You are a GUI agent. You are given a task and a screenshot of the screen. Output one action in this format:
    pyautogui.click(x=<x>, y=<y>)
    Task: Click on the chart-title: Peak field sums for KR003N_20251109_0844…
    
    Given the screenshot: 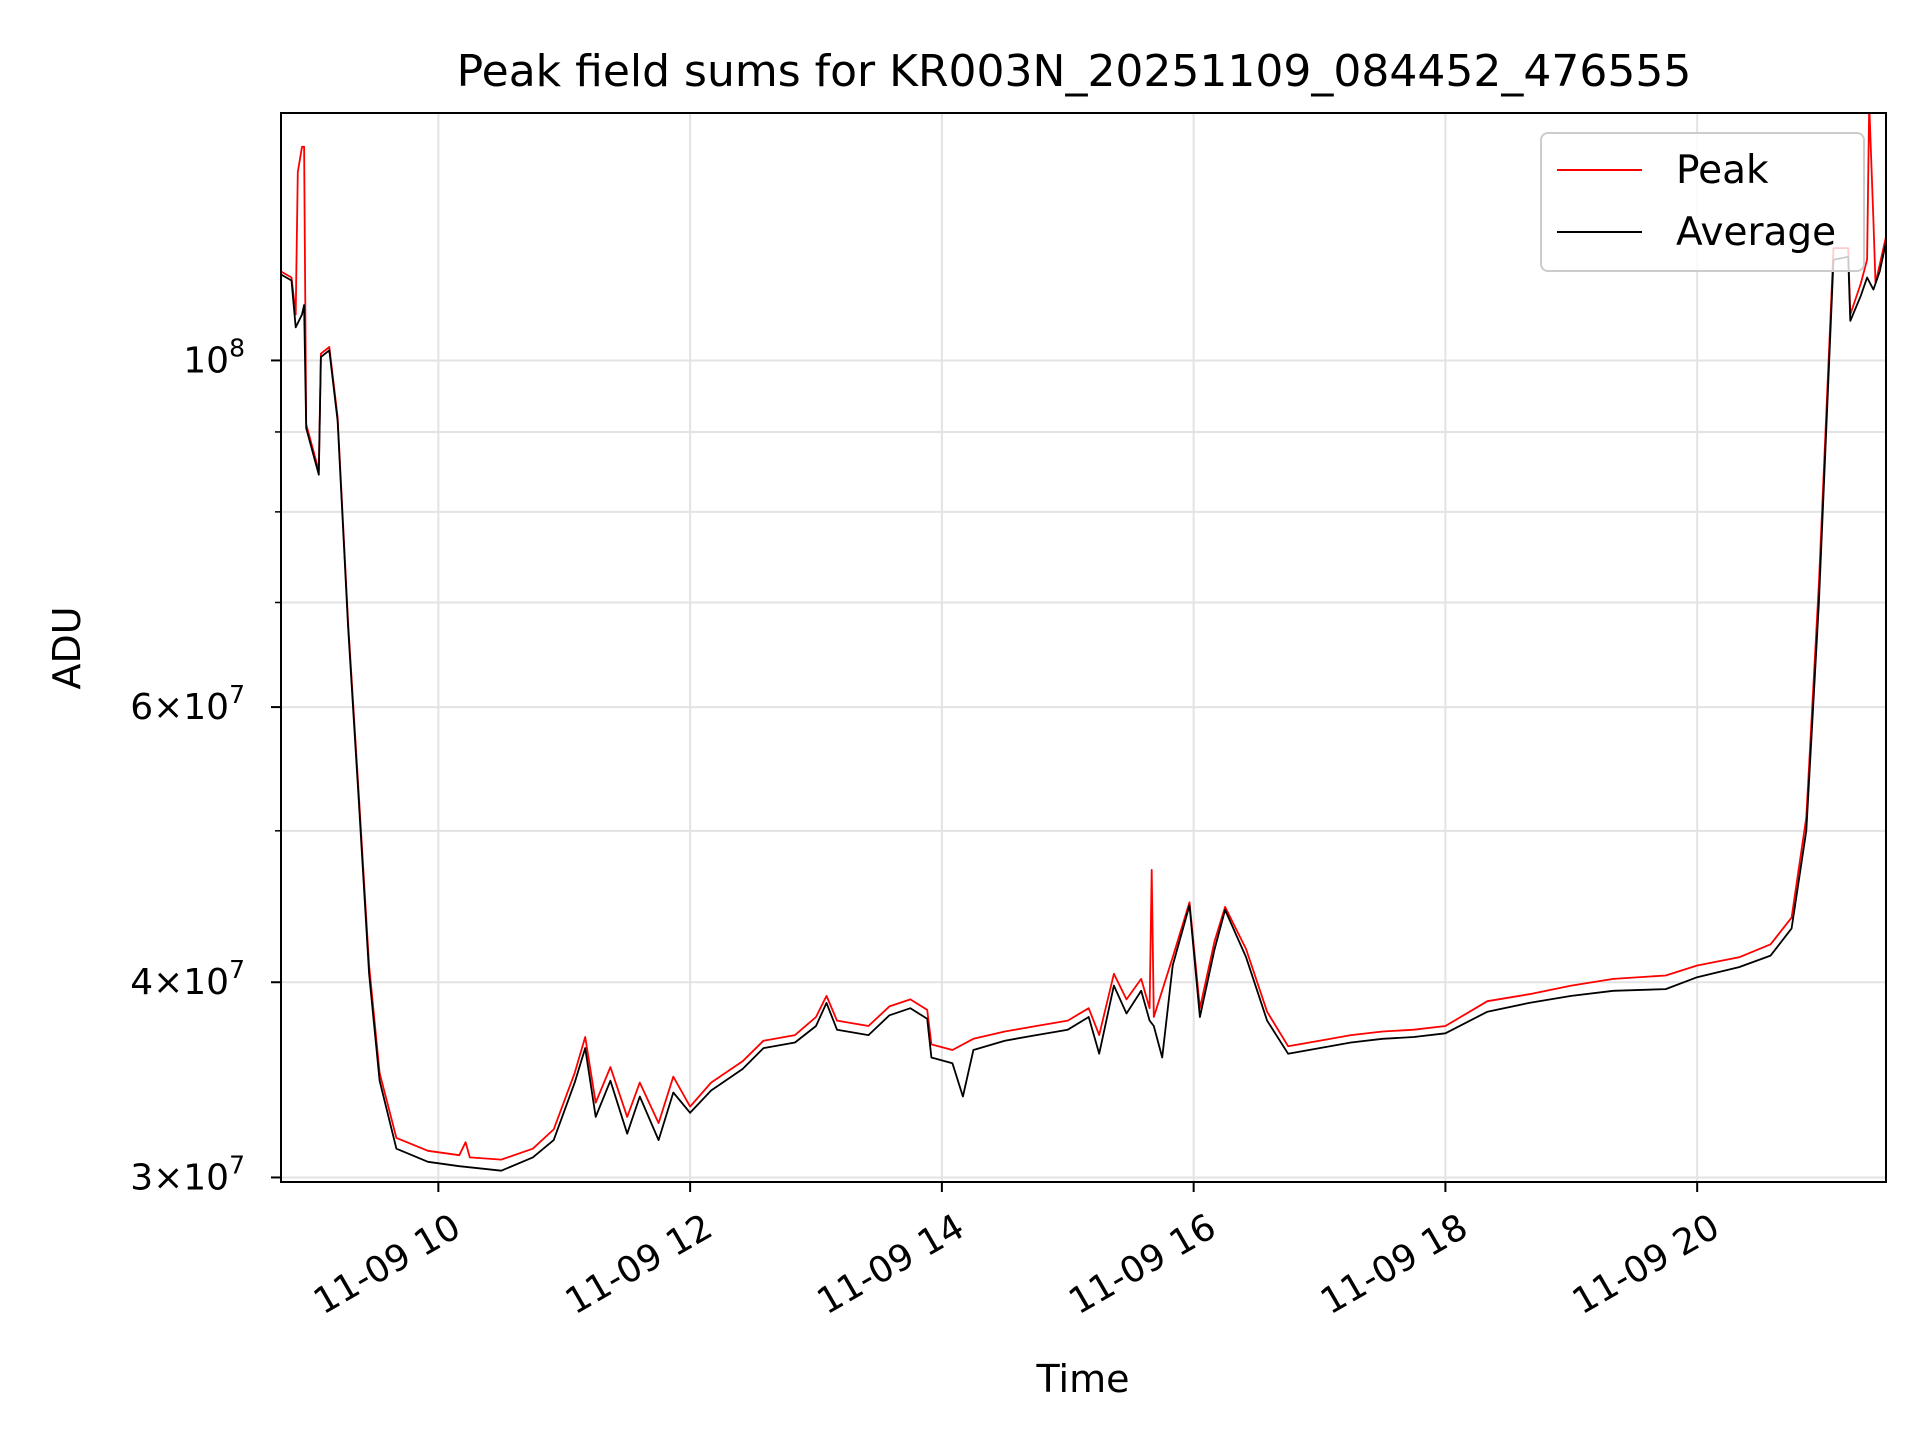 What is the action you would take?
    pyautogui.click(x=1074, y=71)
    